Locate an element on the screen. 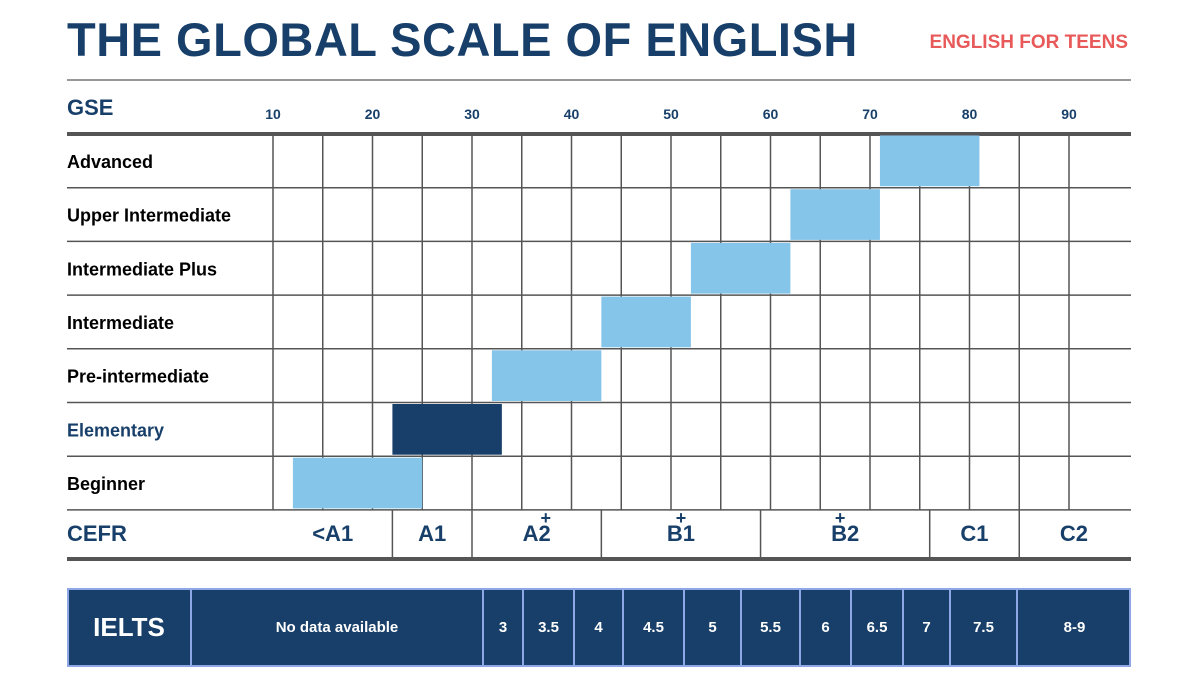  ielts-cell: 6 is located at coordinates (824, 627).